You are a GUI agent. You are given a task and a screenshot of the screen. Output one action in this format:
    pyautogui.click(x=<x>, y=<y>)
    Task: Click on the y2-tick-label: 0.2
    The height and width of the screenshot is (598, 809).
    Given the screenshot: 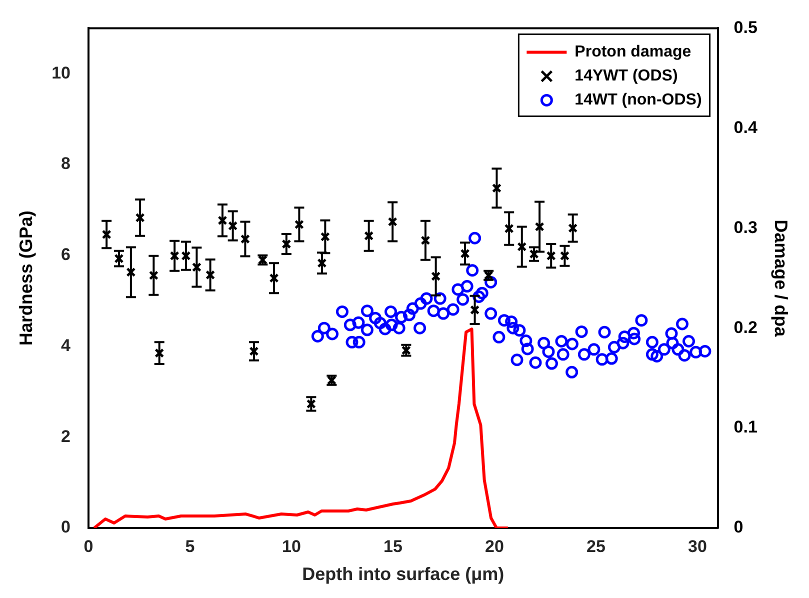 What is the action you would take?
    pyautogui.click(x=746, y=327)
    